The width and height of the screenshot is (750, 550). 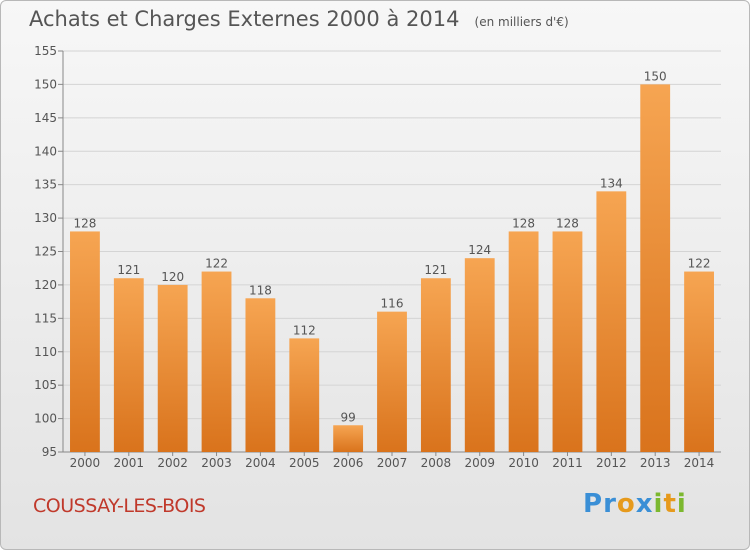 I want to click on x-tick-label: 2003, so click(x=216, y=463).